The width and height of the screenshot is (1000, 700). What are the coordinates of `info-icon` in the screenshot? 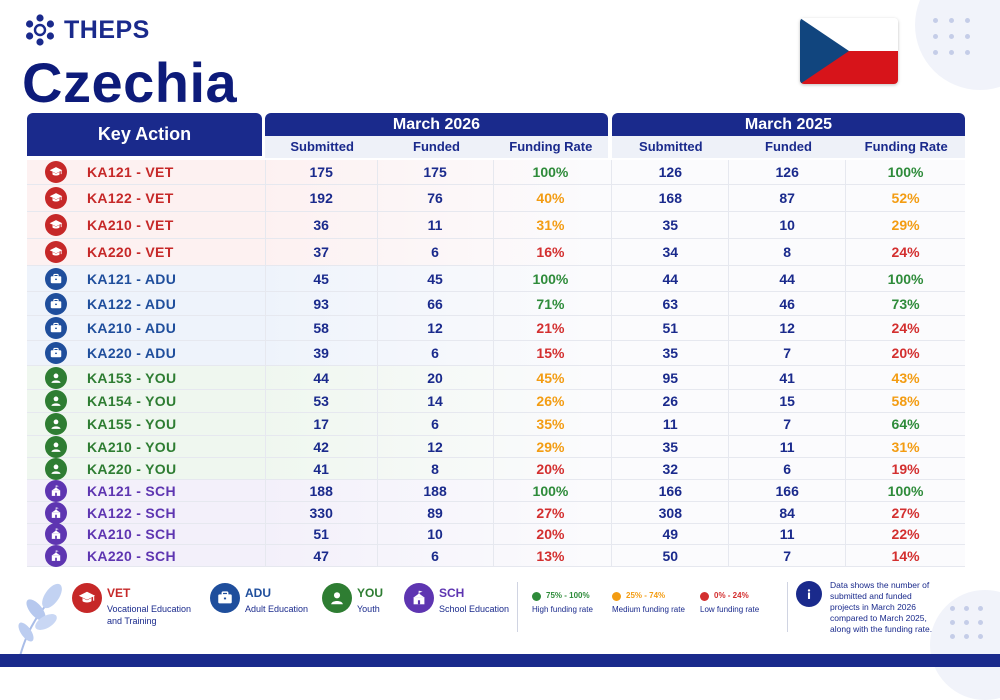 It's located at (809, 594).